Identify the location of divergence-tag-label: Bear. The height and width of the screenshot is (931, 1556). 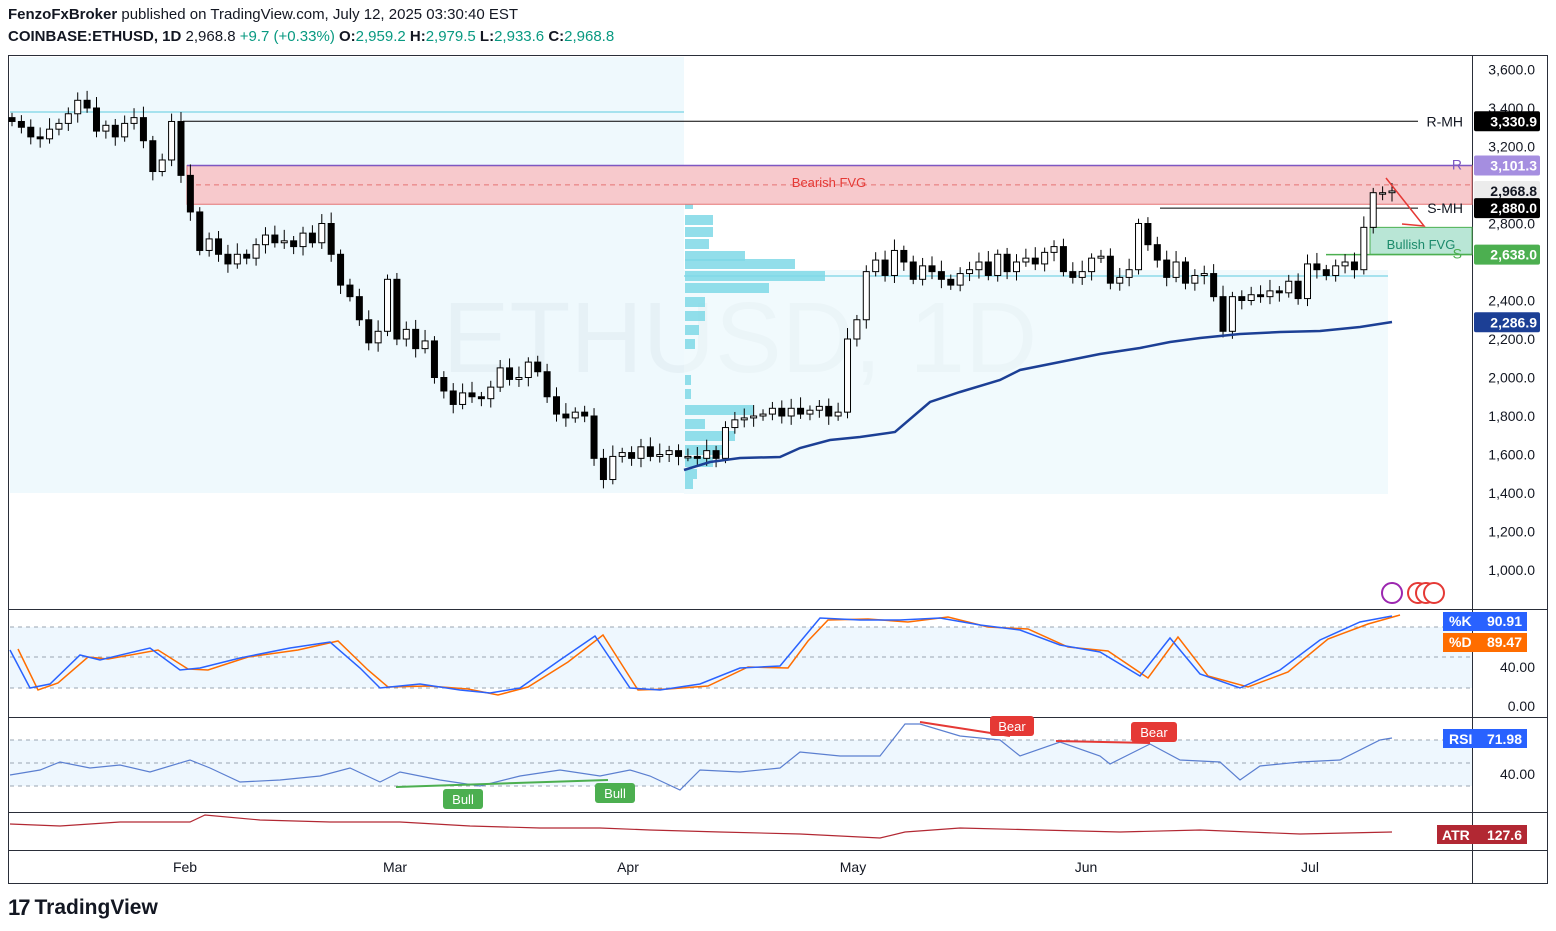
(1012, 726).